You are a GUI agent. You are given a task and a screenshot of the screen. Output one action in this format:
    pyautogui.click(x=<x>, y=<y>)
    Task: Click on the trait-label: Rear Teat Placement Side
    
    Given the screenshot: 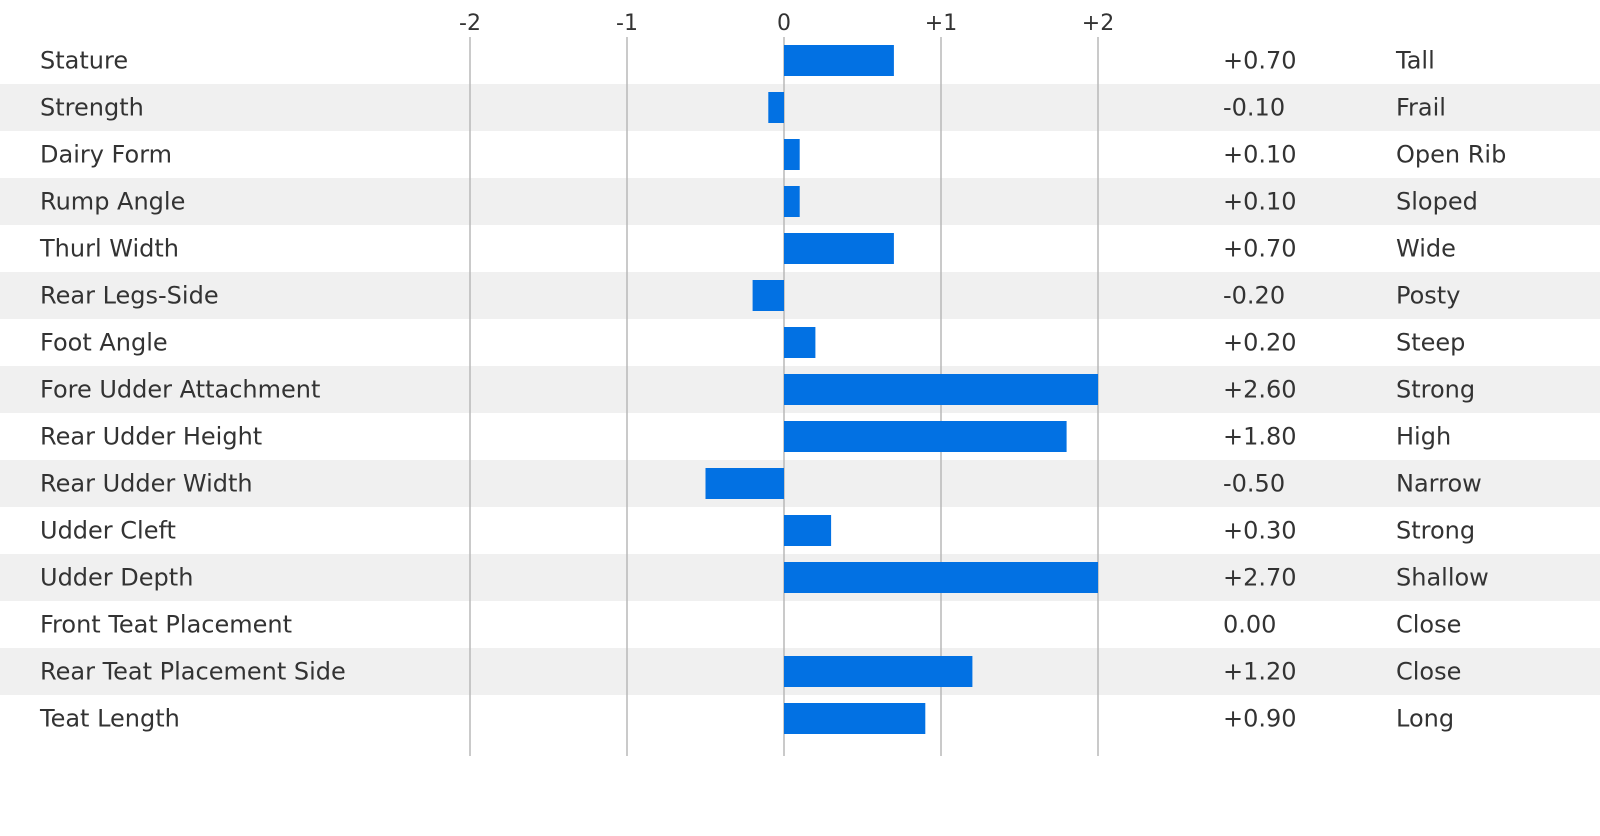 What is the action you would take?
    pyautogui.click(x=193, y=672)
    